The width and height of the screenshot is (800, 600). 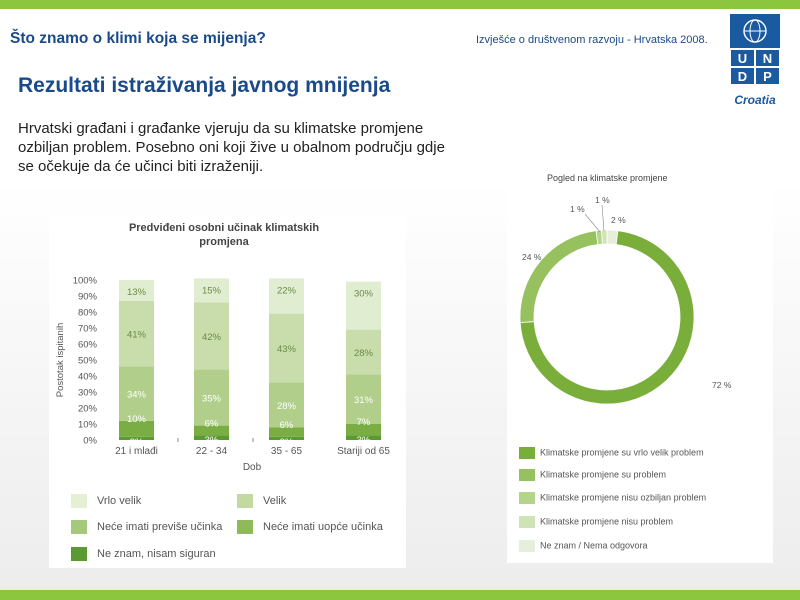 What do you see at coordinates (767, 76) in the screenshot?
I see `logo-letter-p: P` at bounding box center [767, 76].